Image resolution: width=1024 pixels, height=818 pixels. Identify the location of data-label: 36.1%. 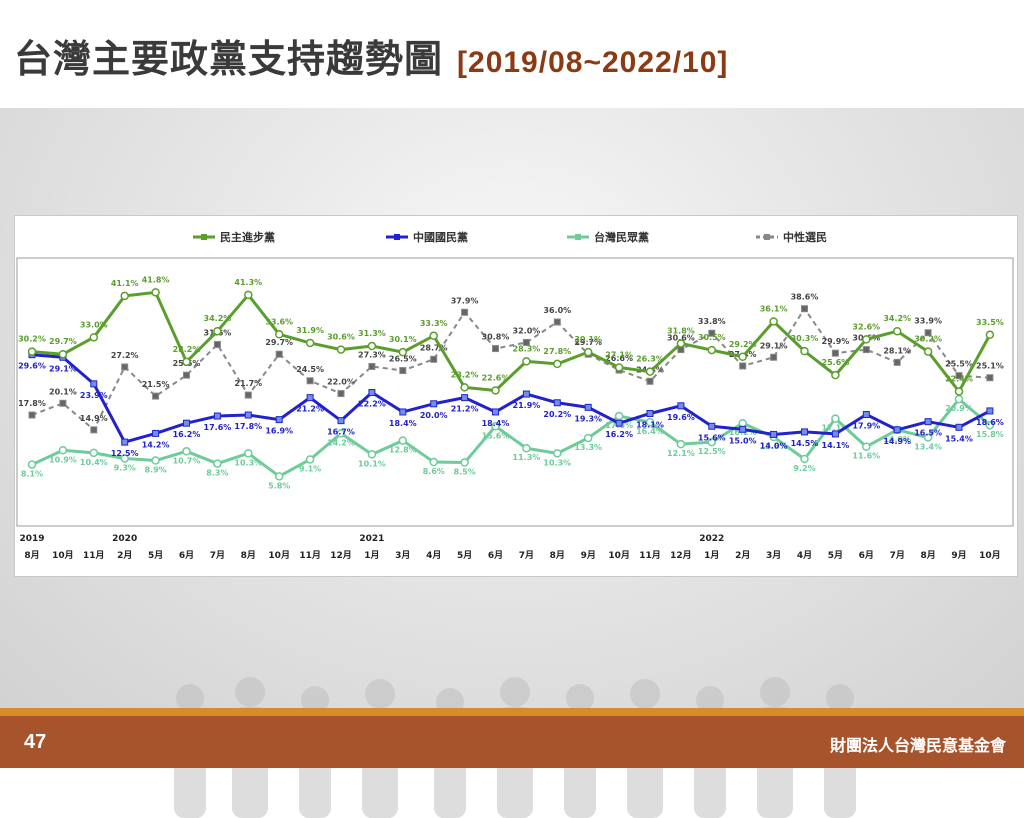
(774, 308).